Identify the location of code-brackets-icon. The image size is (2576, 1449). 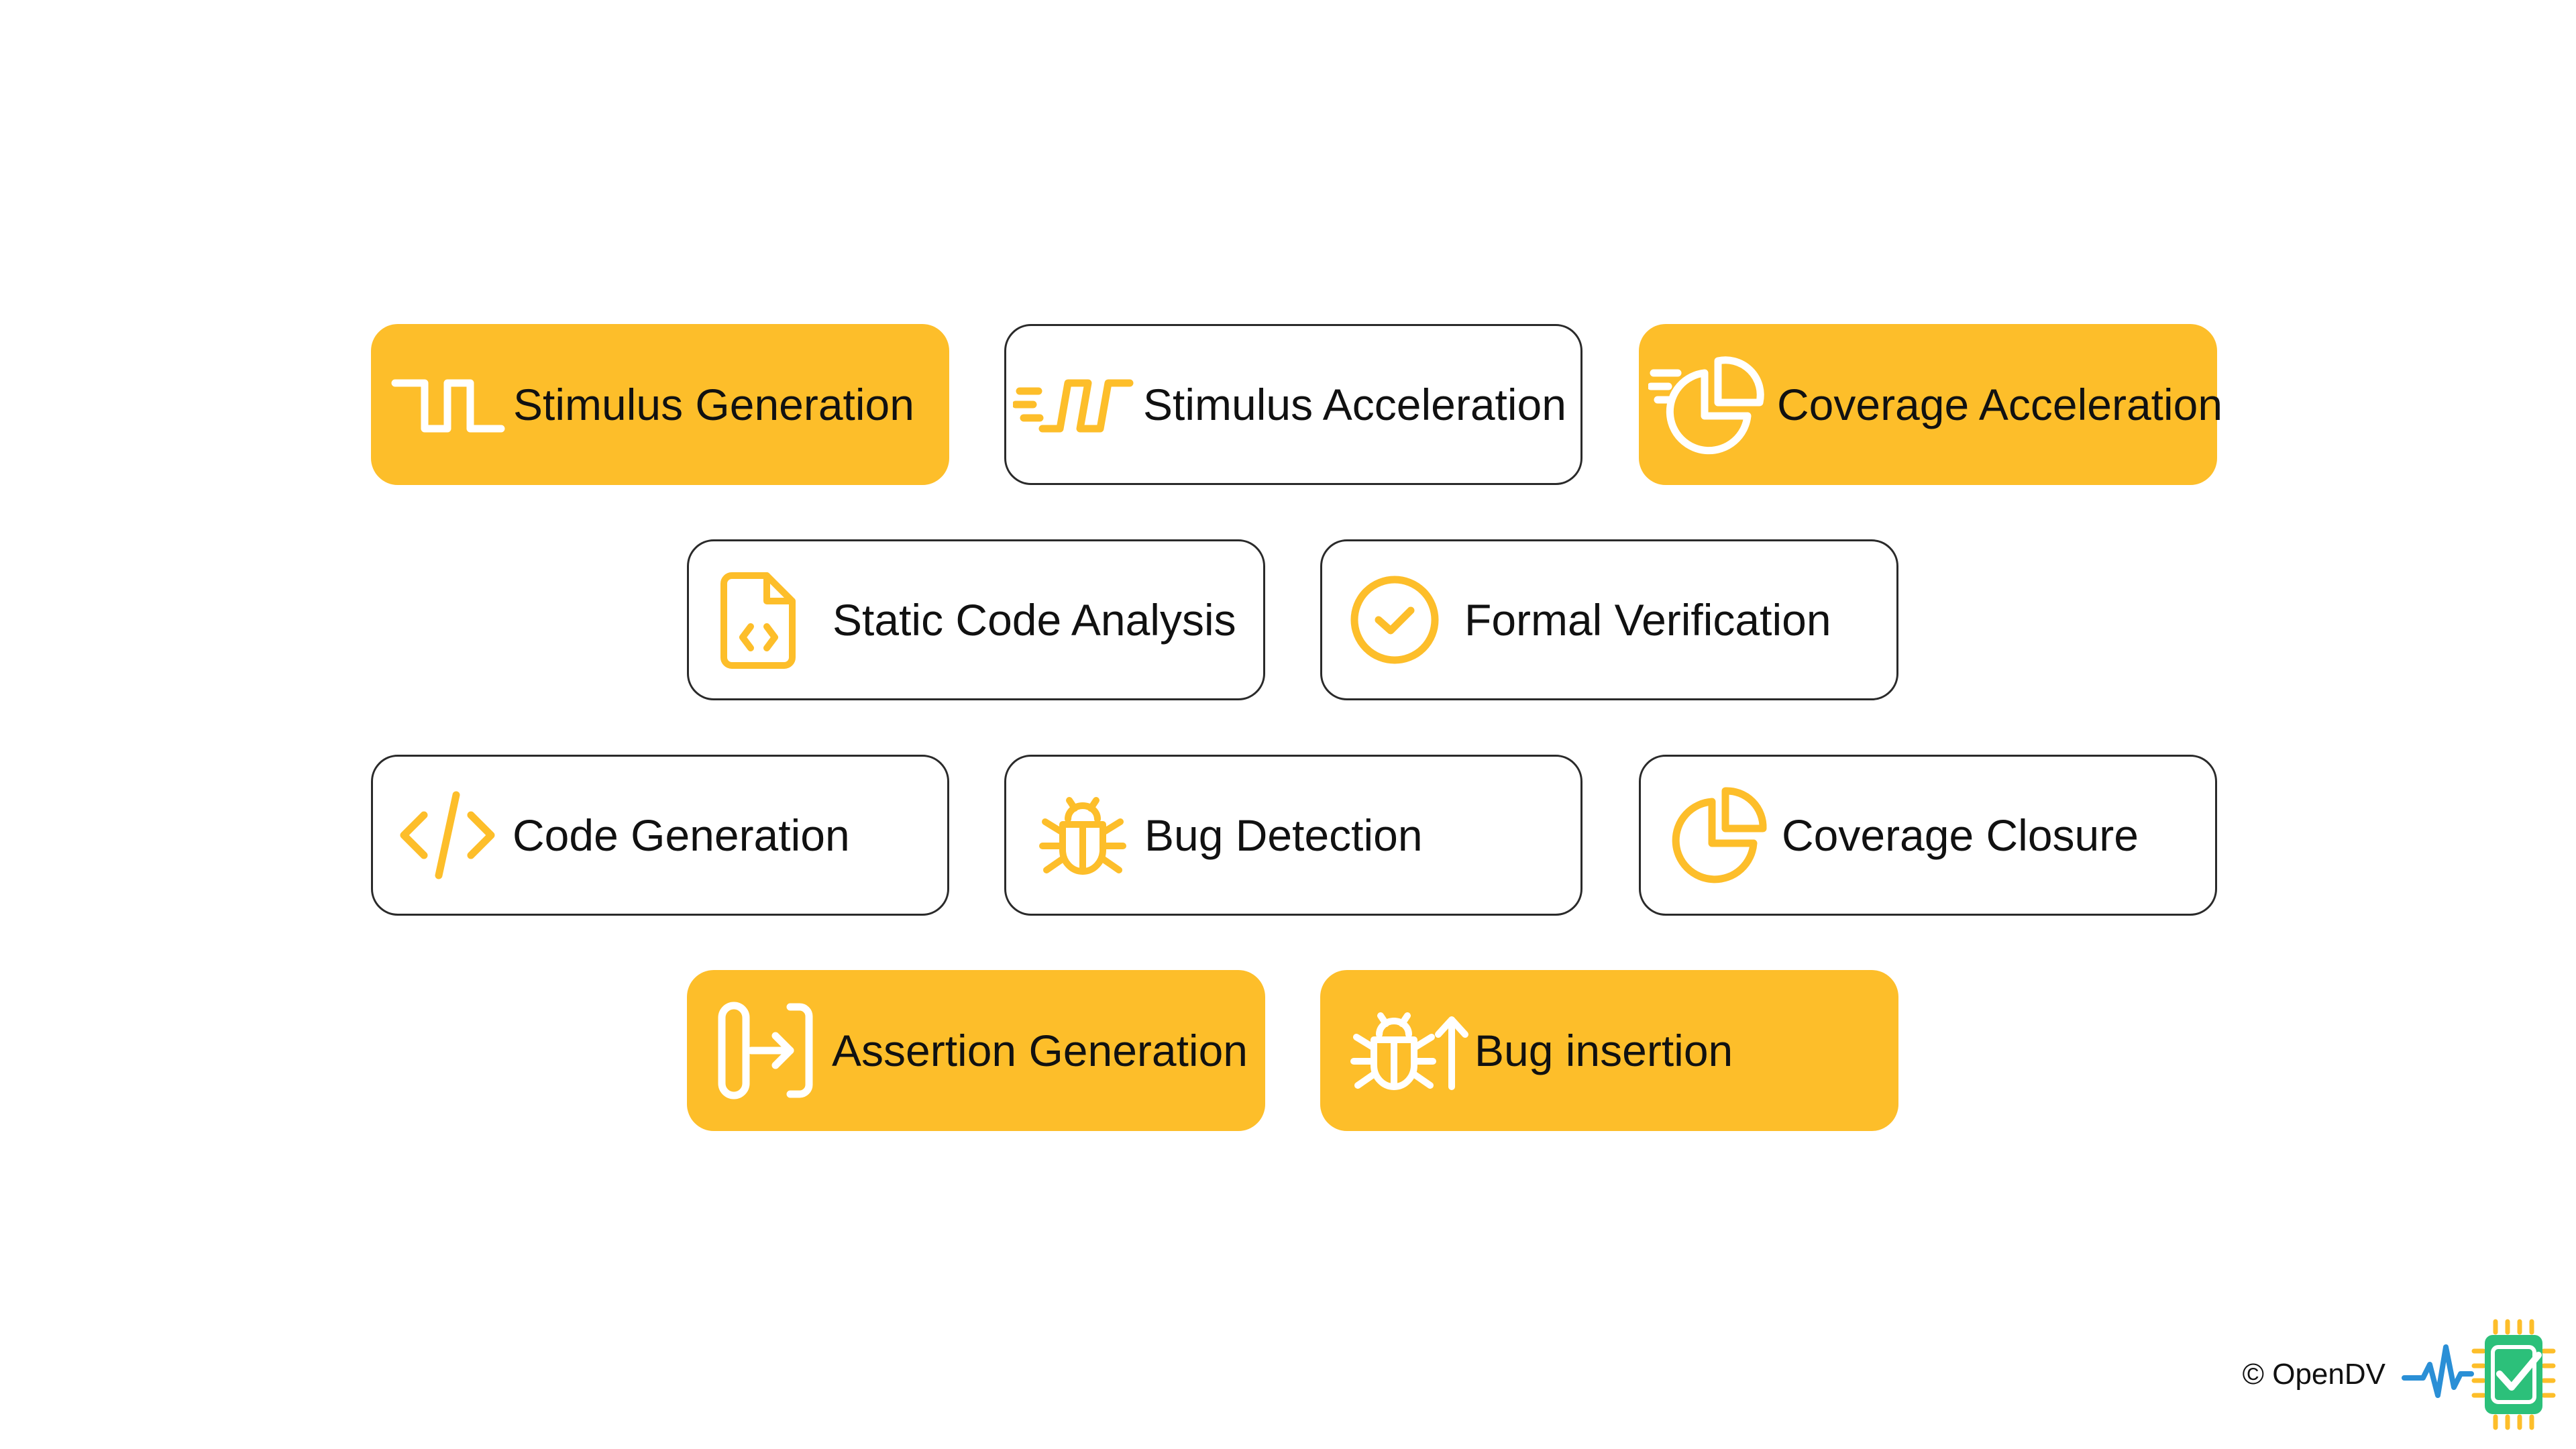
(447, 835).